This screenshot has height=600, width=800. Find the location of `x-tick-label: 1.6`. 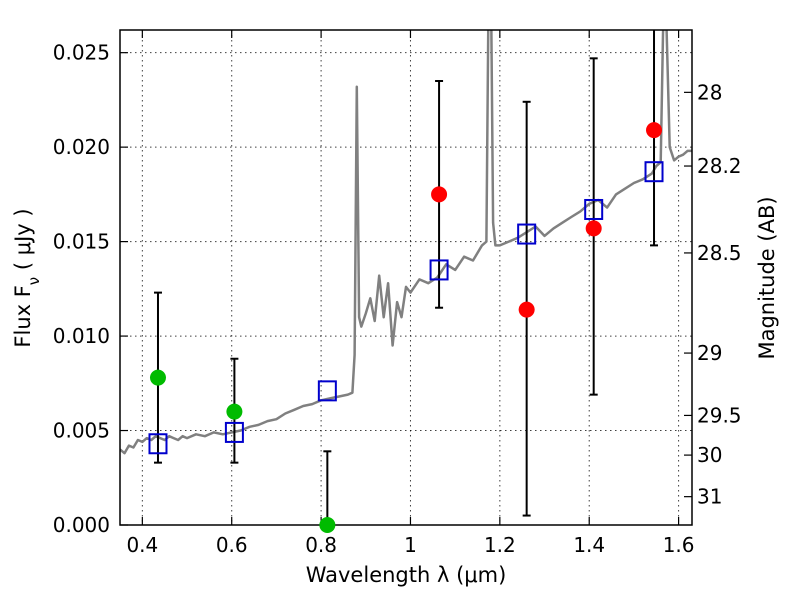

x-tick-label: 1.6 is located at coordinates (679, 545).